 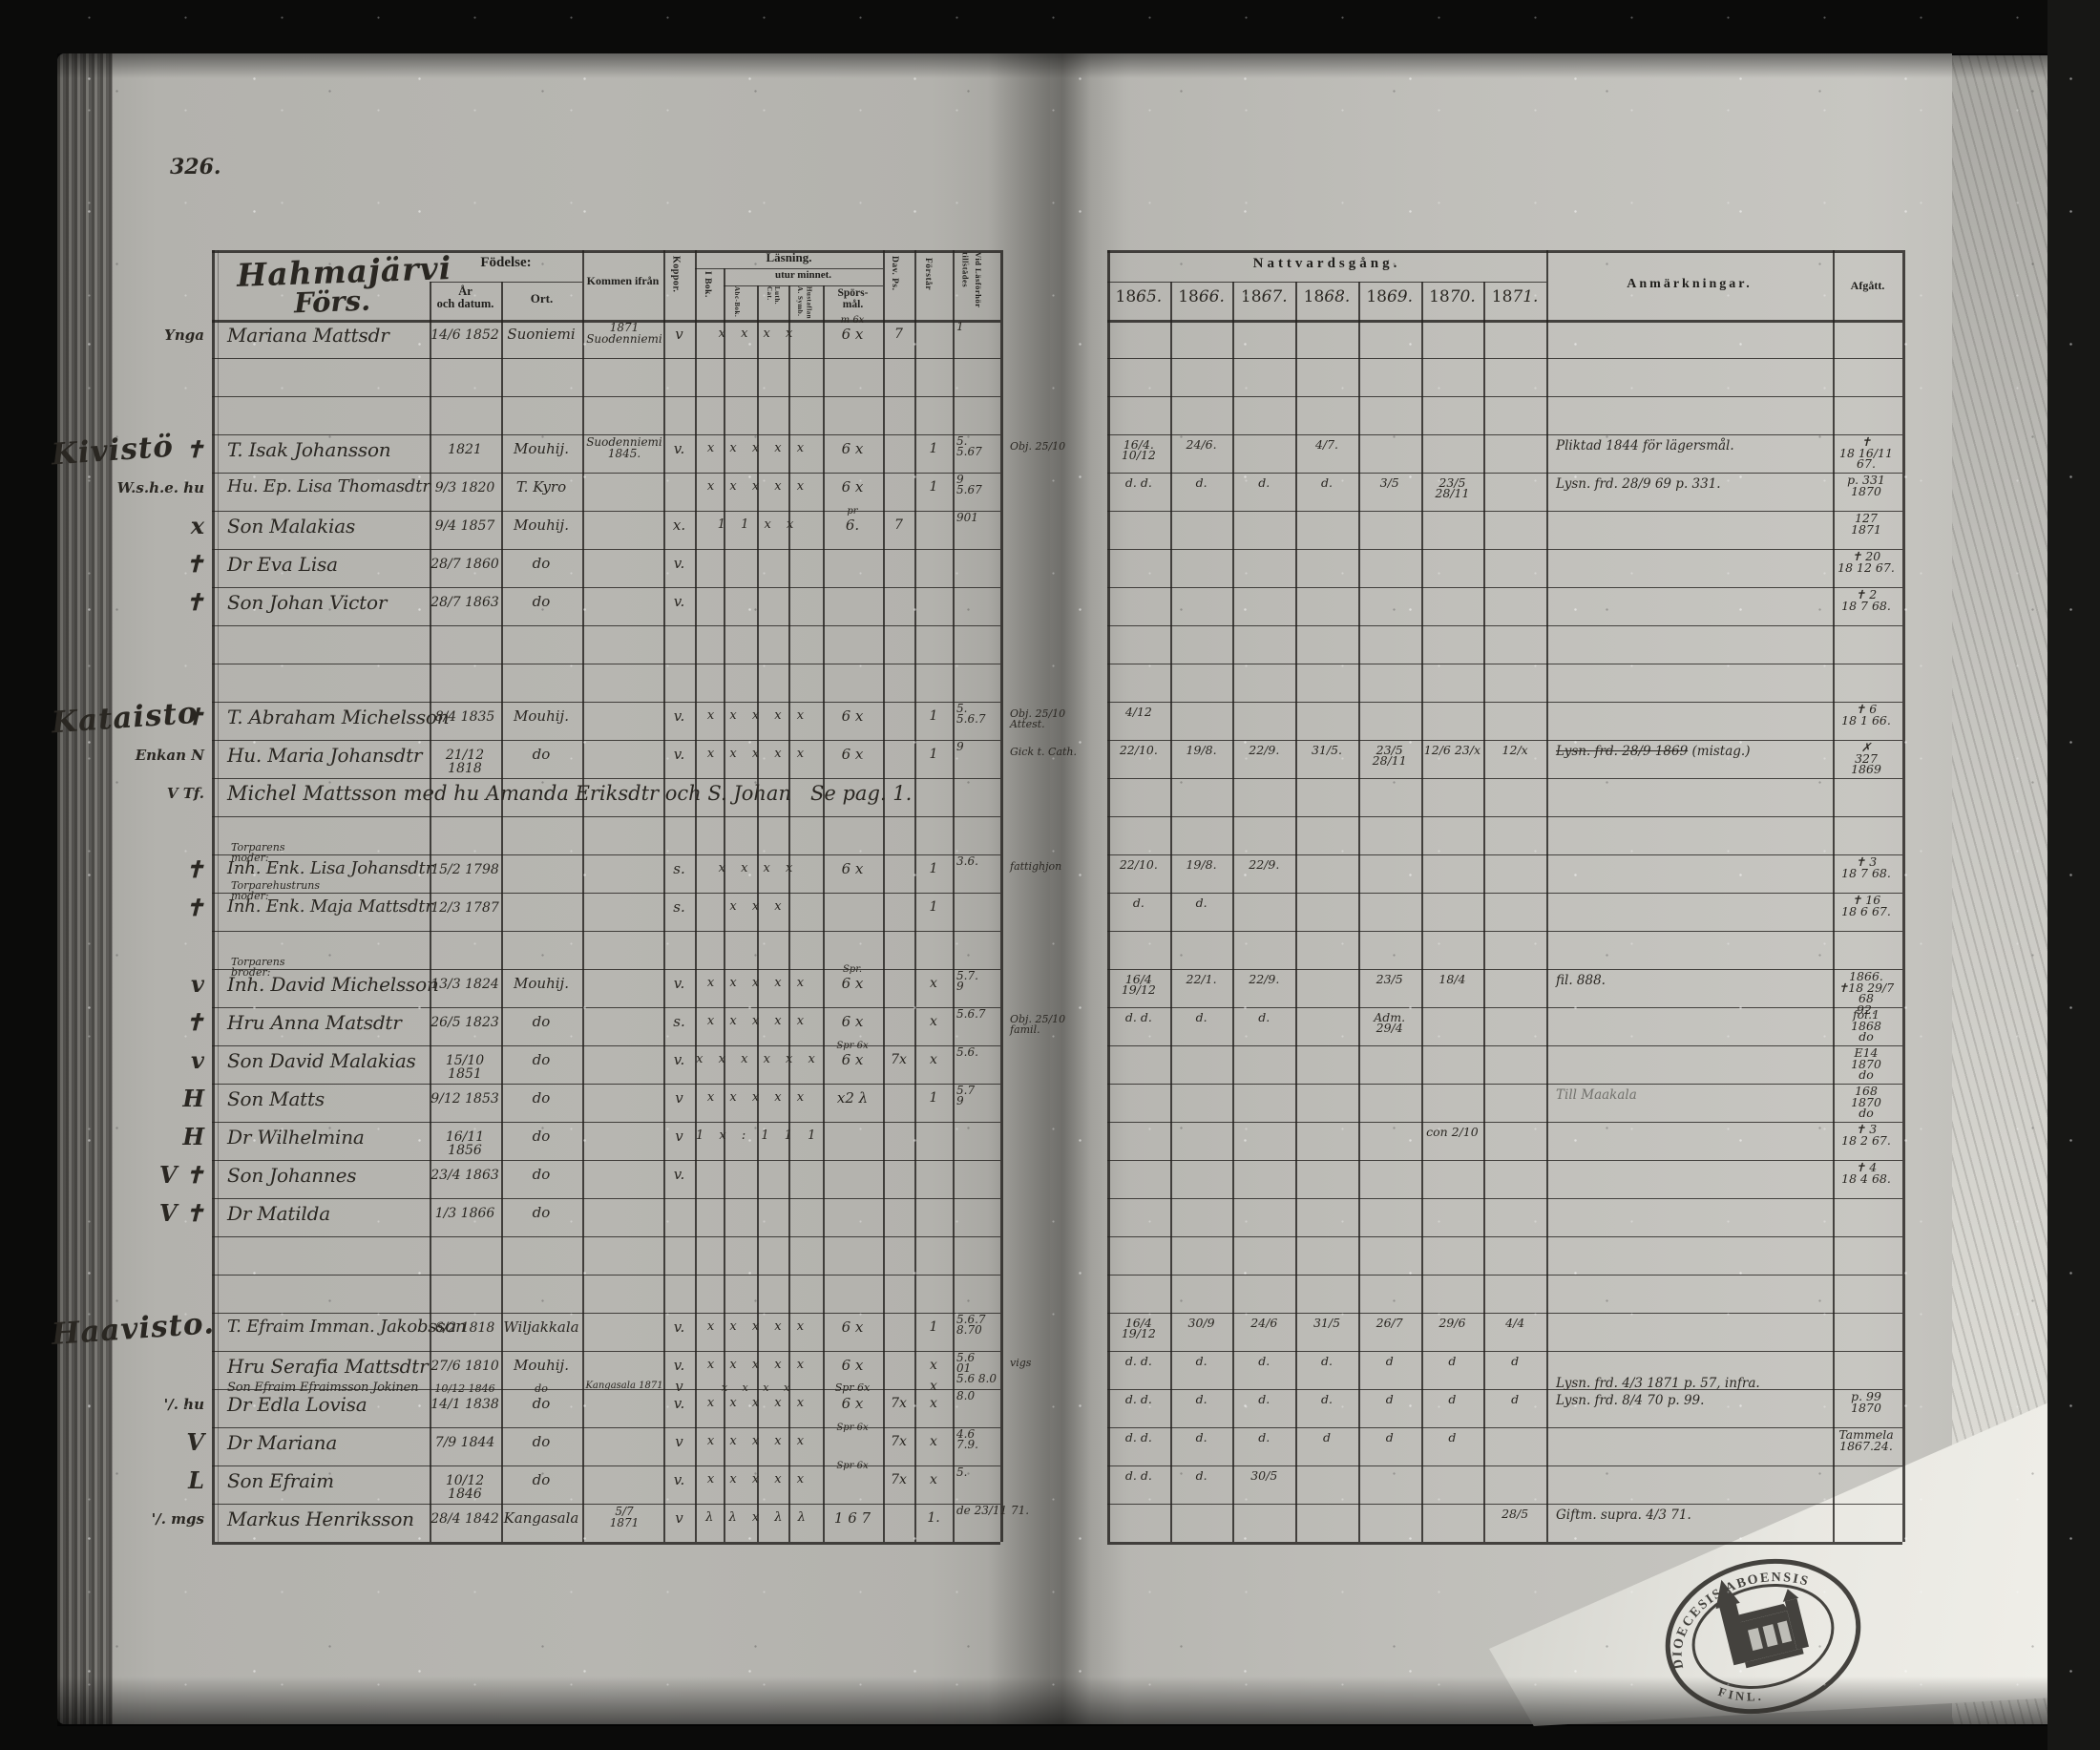 I want to click on year-header-1867: 1867., so click(x=1264, y=296).